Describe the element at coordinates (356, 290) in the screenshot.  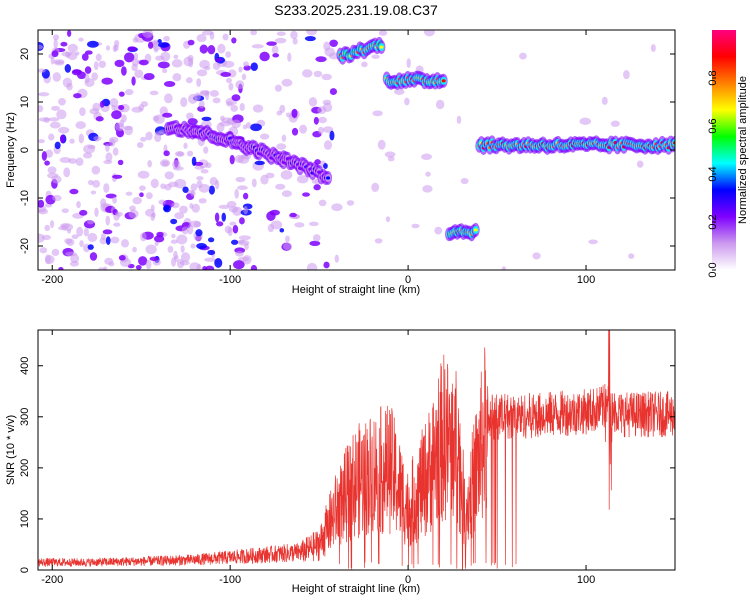
I see `spectrogram-xlabel: Height of straight line (km)` at that location.